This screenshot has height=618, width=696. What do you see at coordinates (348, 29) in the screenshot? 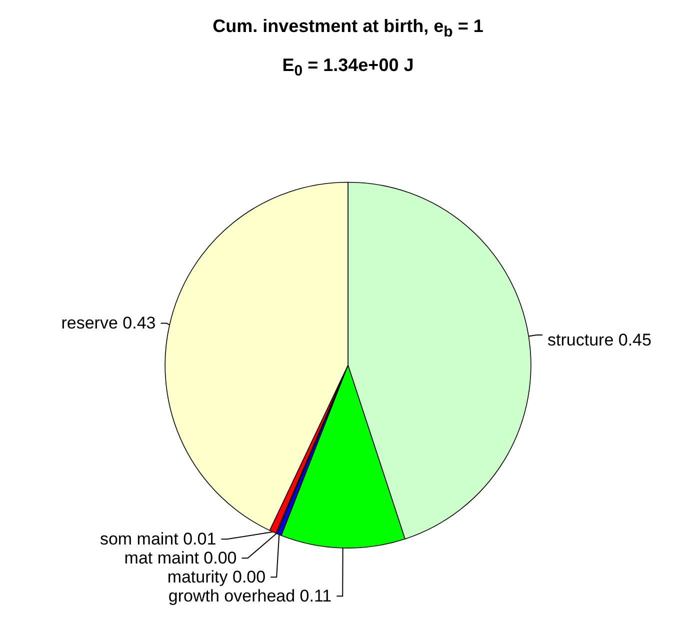
I see `chart-title: Cum. investment at birth, e$_{b}$ = 1` at bounding box center [348, 29].